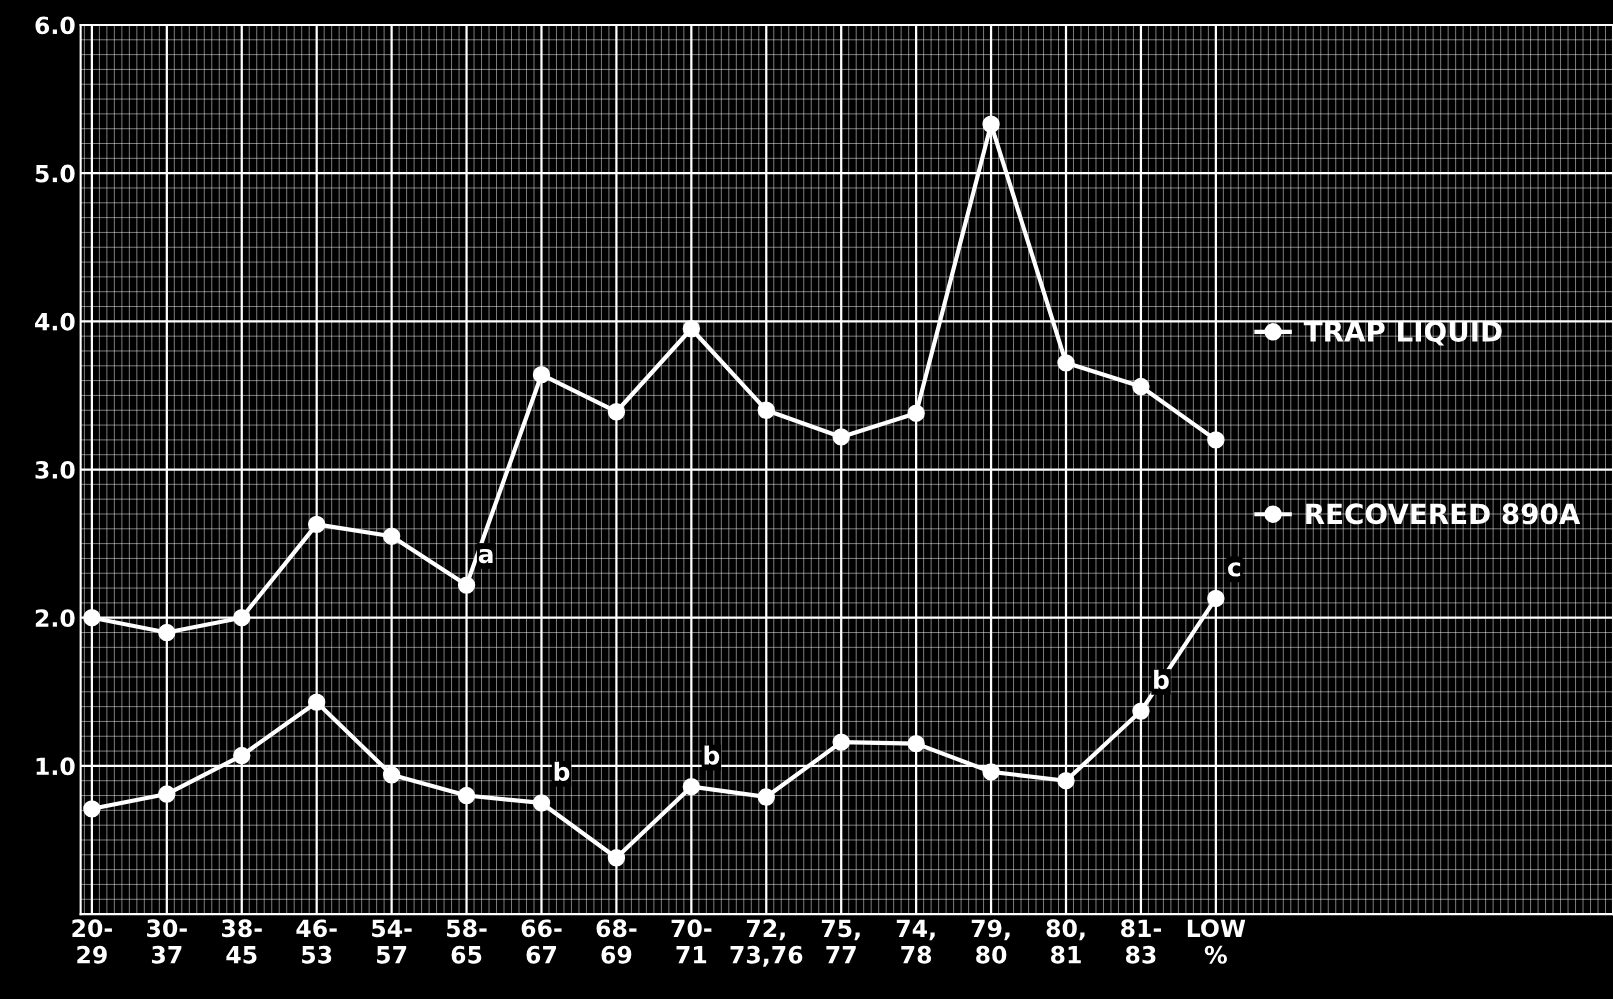  What do you see at coordinates (55, 766) in the screenshot?
I see `y-tick-label: 1.0` at bounding box center [55, 766].